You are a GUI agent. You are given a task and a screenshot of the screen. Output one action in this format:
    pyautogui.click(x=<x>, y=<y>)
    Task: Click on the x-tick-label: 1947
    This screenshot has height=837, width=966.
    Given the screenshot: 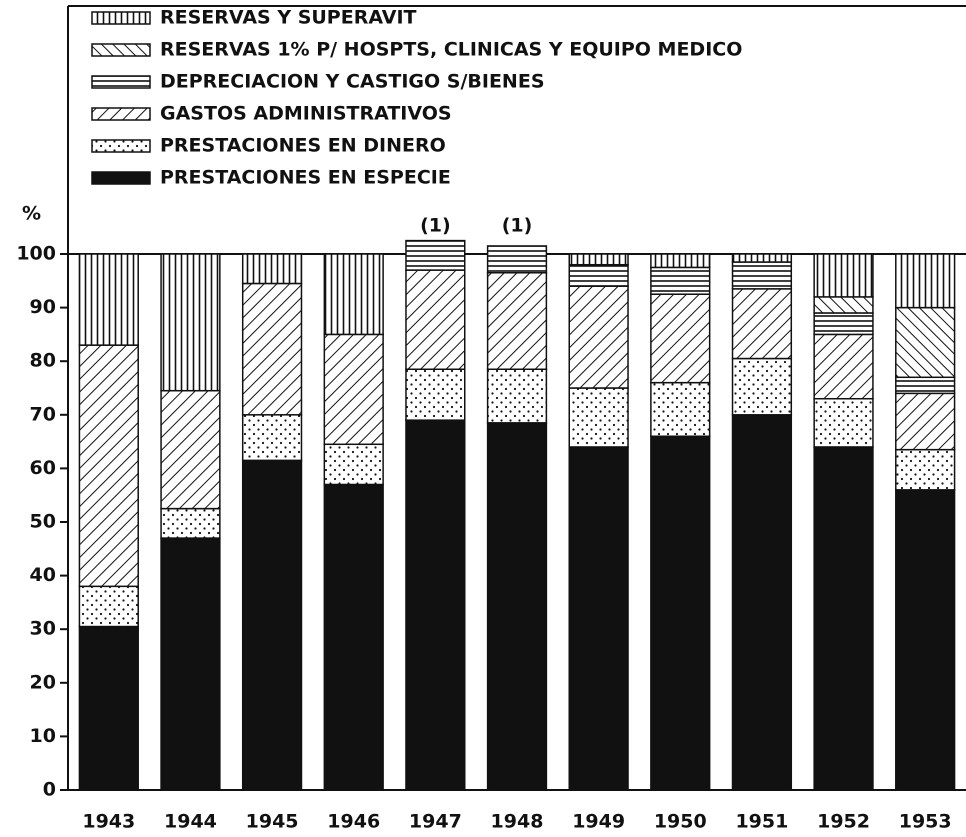 What is the action you would take?
    pyautogui.click(x=435, y=822)
    